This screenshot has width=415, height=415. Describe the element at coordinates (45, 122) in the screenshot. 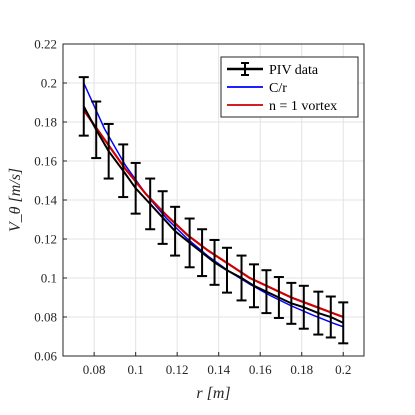

I see `y-tick-label: 0.18` at that location.